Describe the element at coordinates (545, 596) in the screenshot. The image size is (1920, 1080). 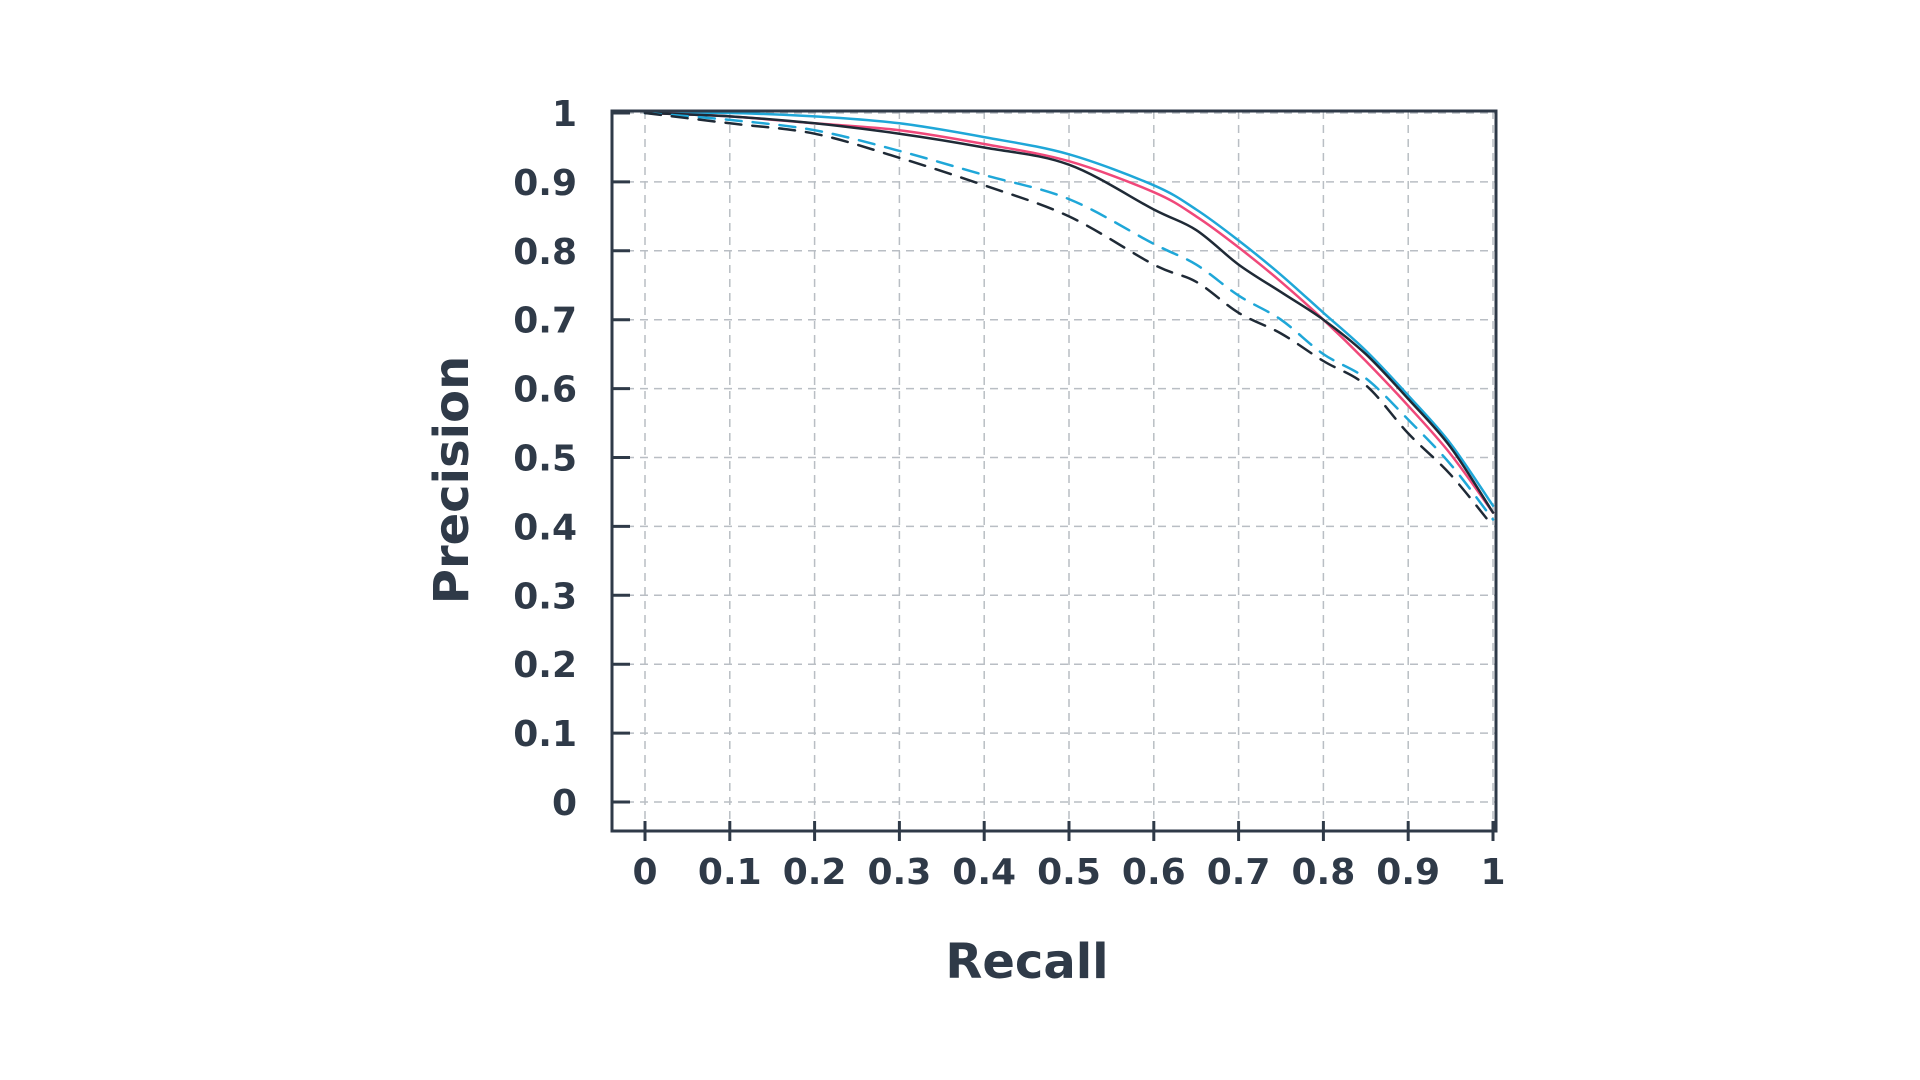
I see `y-tick-label: 0.3` at that location.